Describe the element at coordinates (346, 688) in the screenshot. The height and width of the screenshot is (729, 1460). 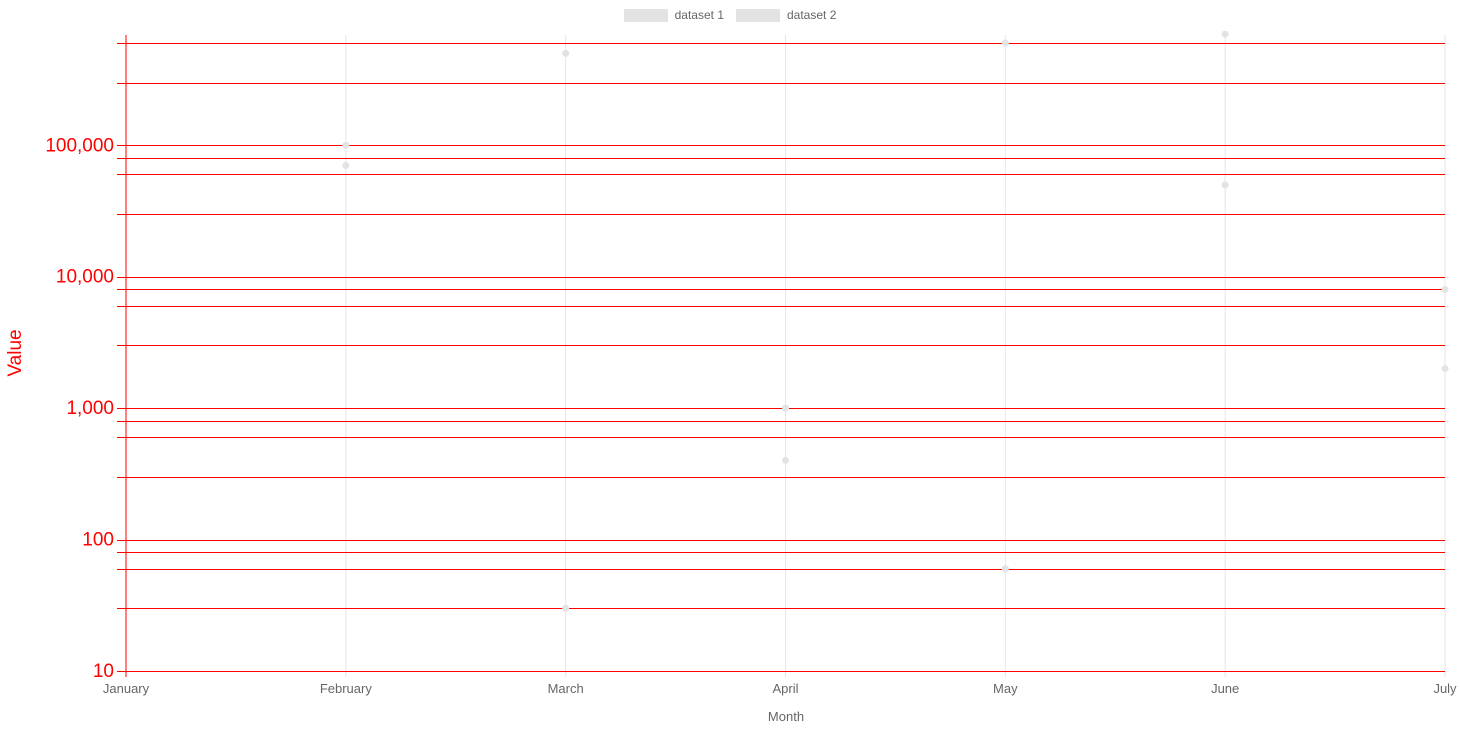
I see `x-tick-label: February` at that location.